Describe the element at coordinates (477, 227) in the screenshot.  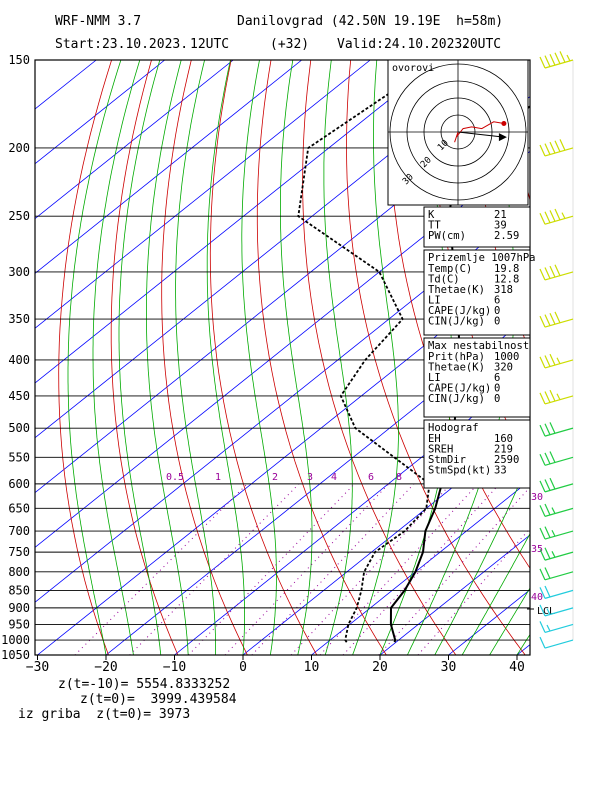
I see `info-panel` at that location.